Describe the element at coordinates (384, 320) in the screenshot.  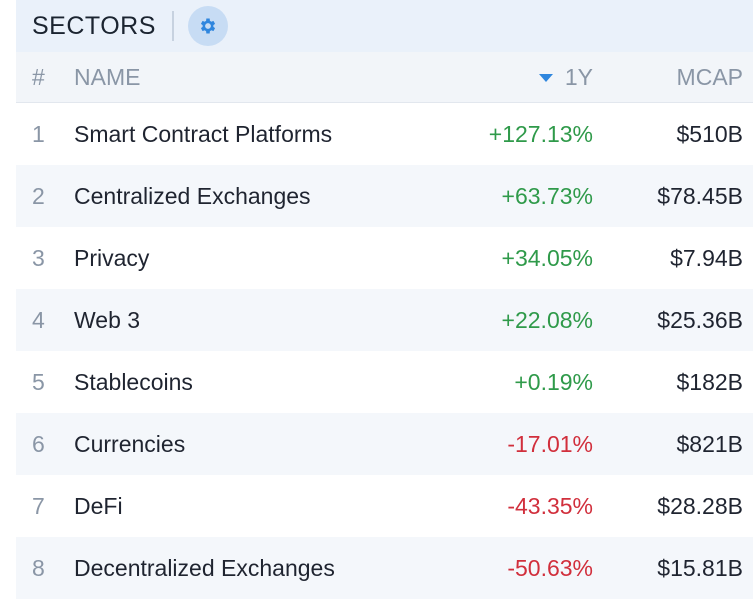
I see `table-row: 4 Web 3 +22.08% $25.36B` at that location.